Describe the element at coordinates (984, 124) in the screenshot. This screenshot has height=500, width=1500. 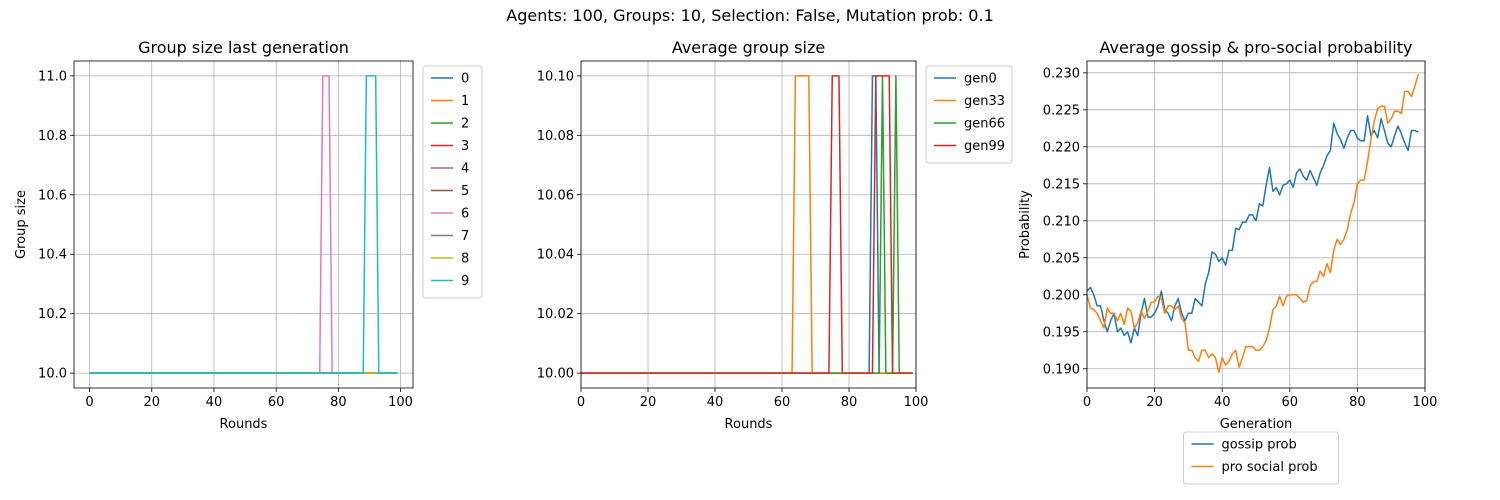
I see `legend-label: gen66` at that location.